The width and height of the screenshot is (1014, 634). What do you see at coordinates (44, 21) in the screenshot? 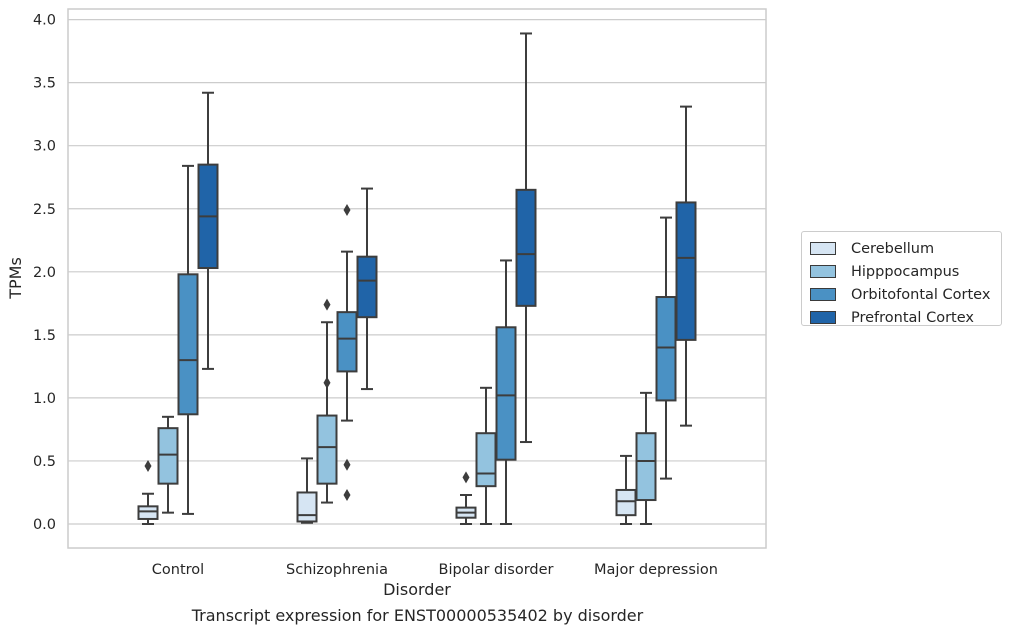
I see `y-tick-label: 4.0` at bounding box center [44, 21].